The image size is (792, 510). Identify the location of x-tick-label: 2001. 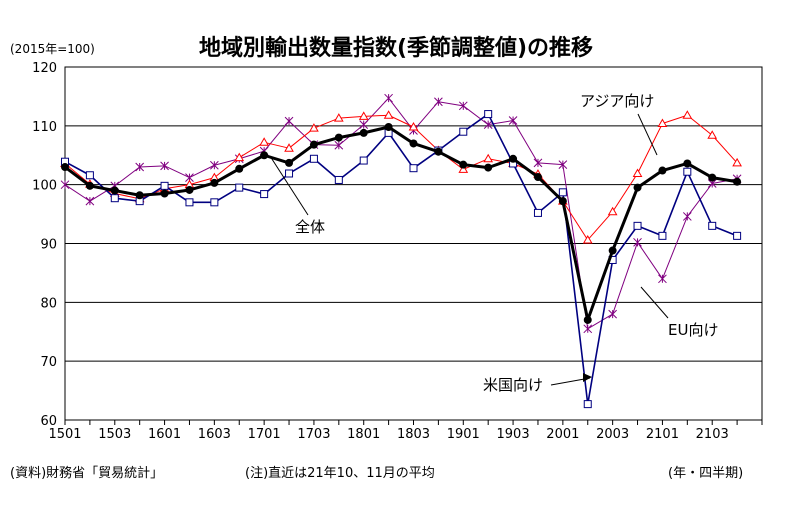
(562, 434).